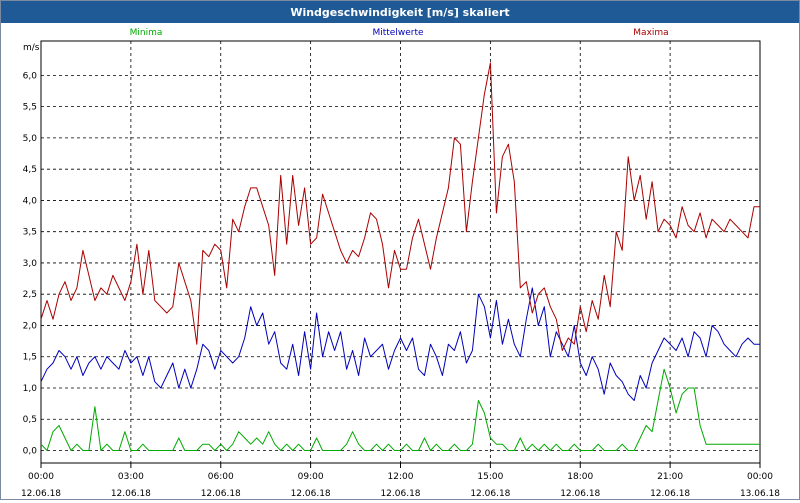 This screenshot has width=800, height=503. Describe the element at coordinates (30, 451) in the screenshot. I see `y-tick-label: 0,0` at that location.